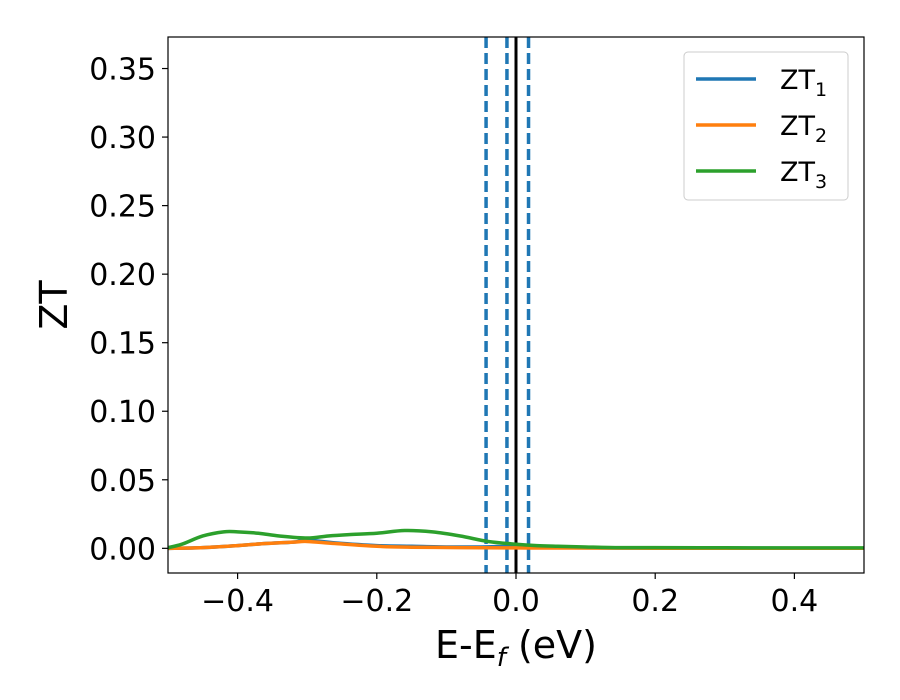 The width and height of the screenshot is (900, 700). What do you see at coordinates (122, 481) in the screenshot?
I see `y-tick-label: 0.05` at bounding box center [122, 481].